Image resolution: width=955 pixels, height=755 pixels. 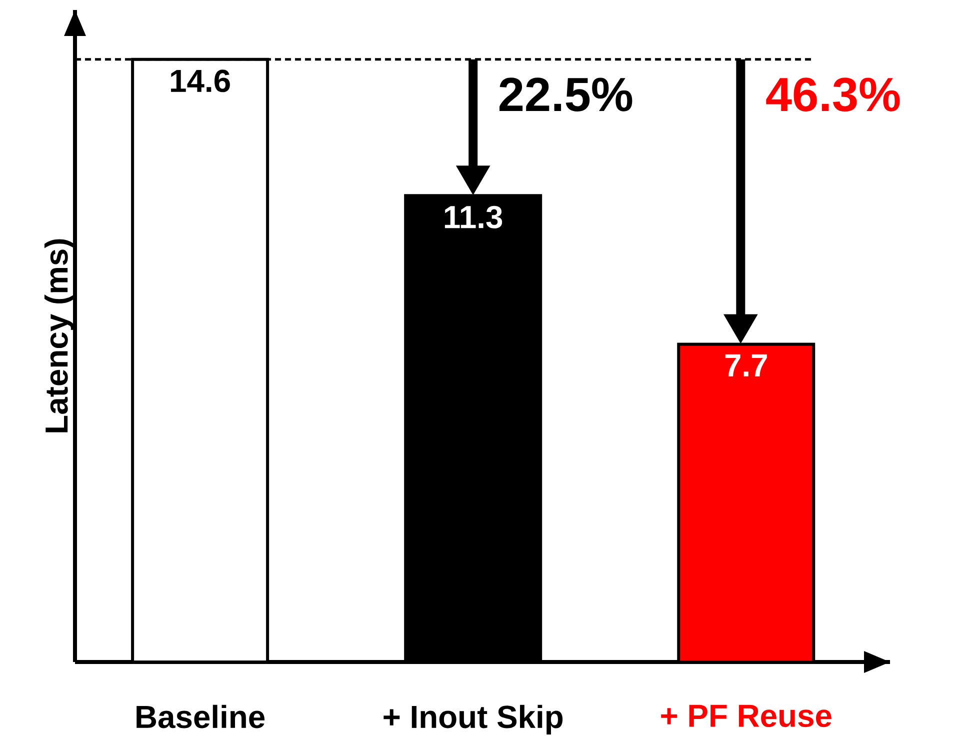 What do you see at coordinates (59, 335) in the screenshot?
I see `y-axis-title: Latency (ms)` at bounding box center [59, 335].